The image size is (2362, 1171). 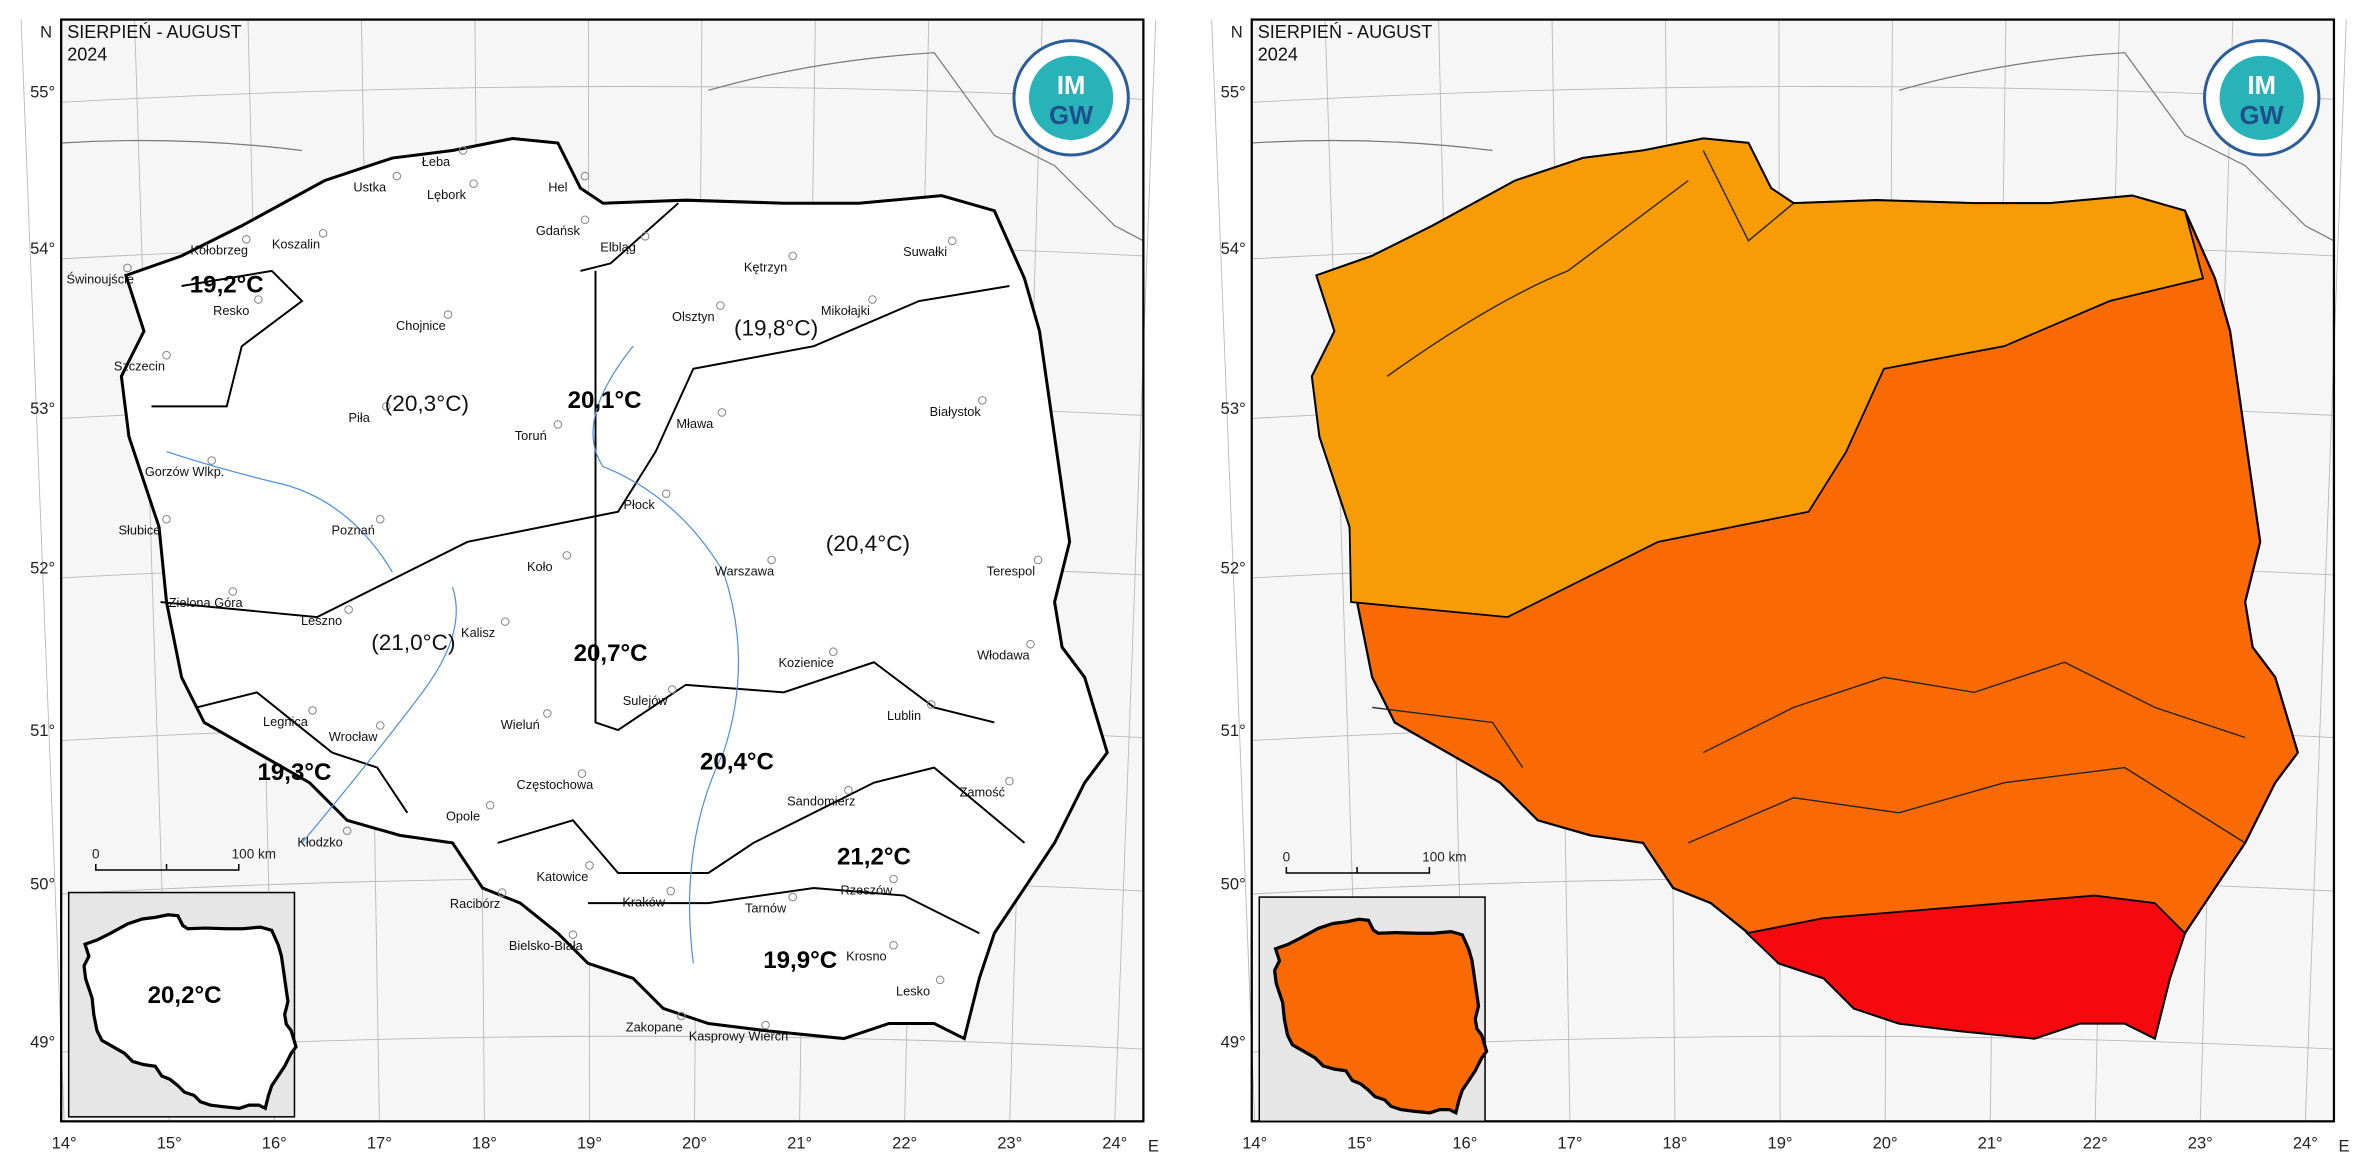 I want to click on lon-label: 15°, so click(x=1359, y=1142).